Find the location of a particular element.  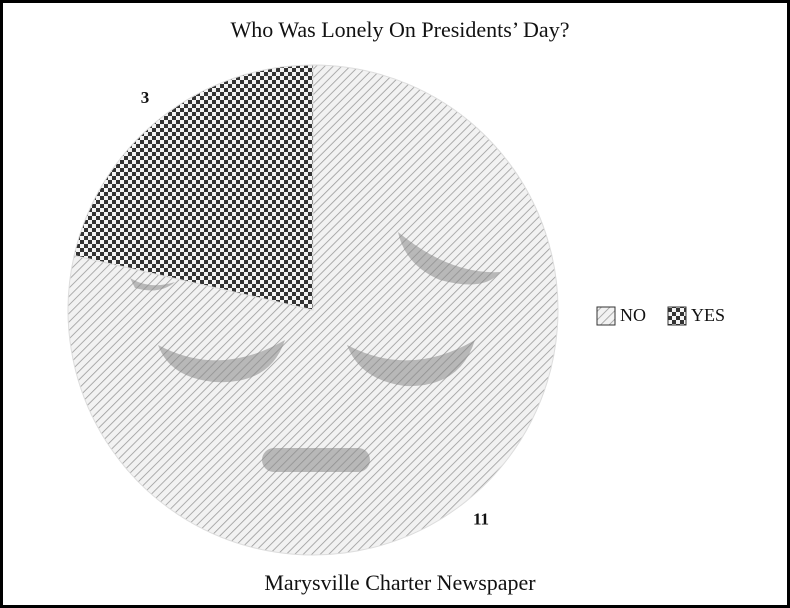

legend: NO YES is located at coordinates (660, 315).